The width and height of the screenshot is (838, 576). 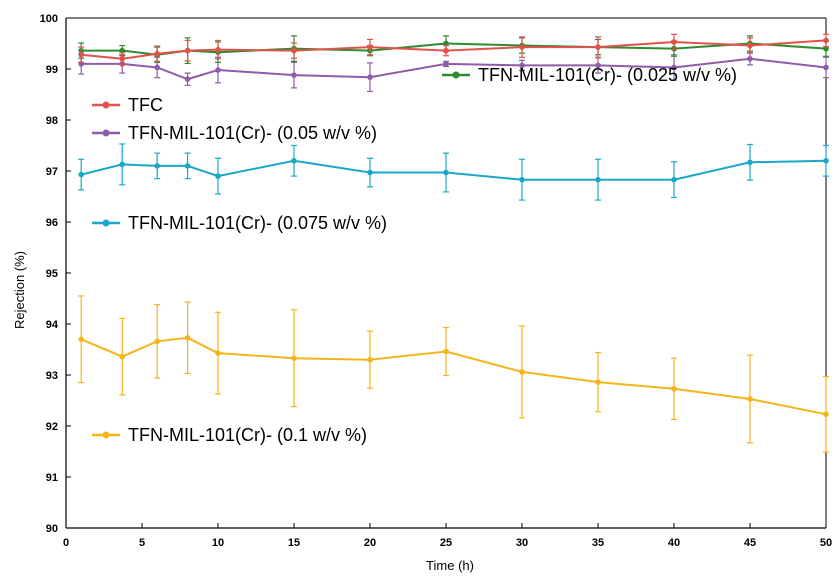 I want to click on y-tick-label: 94, so click(x=52, y=325).